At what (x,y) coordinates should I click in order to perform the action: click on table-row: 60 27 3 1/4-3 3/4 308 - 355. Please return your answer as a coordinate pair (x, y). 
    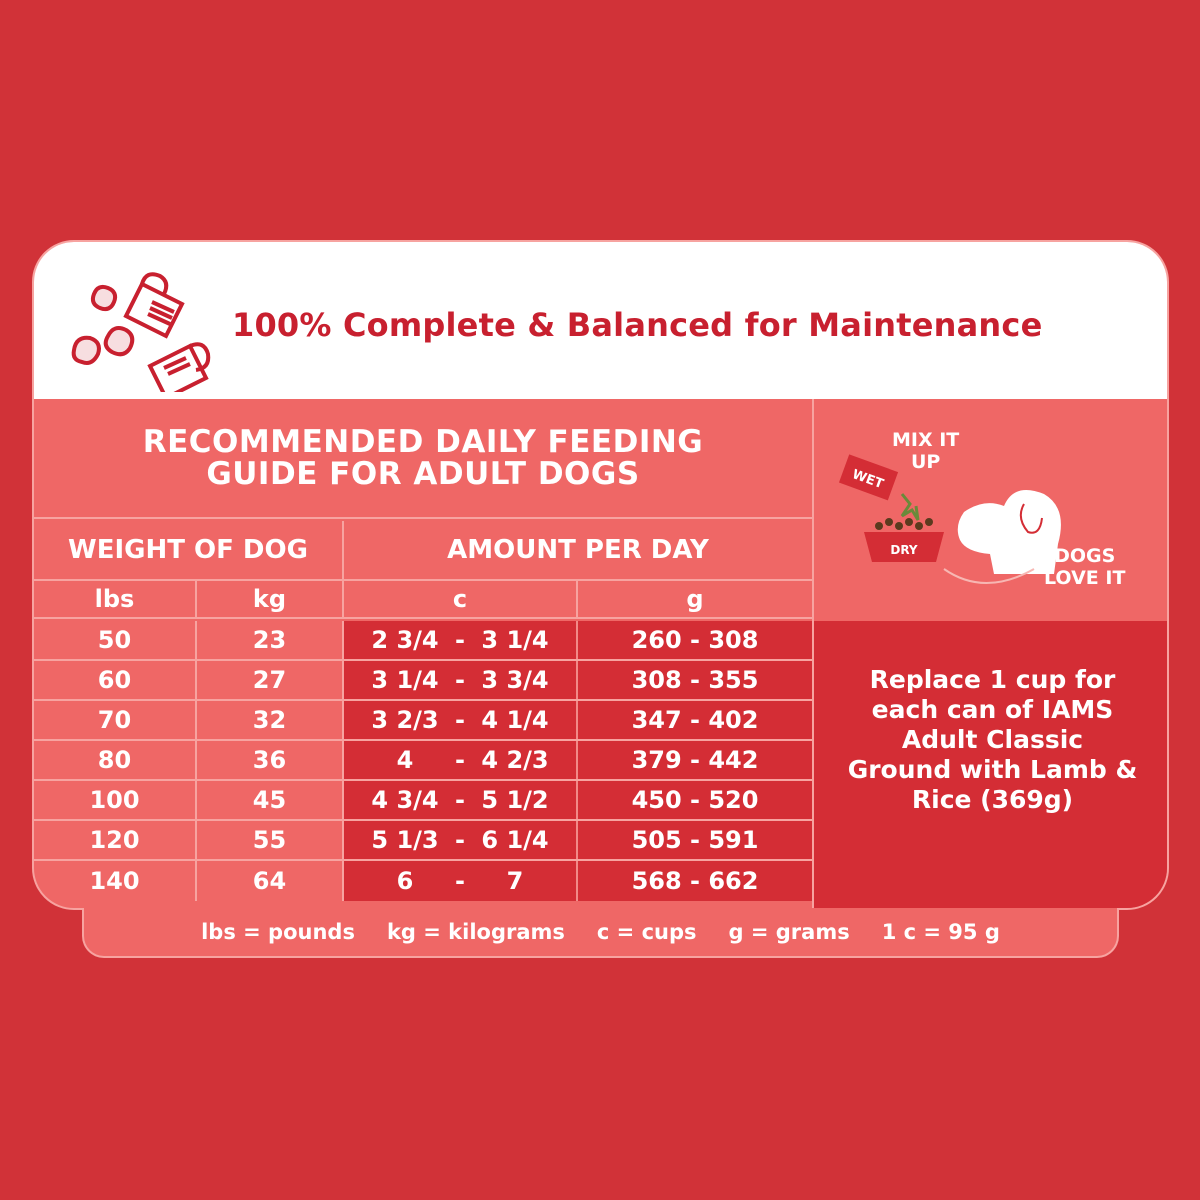
    Looking at the image, I should click on (423, 681).